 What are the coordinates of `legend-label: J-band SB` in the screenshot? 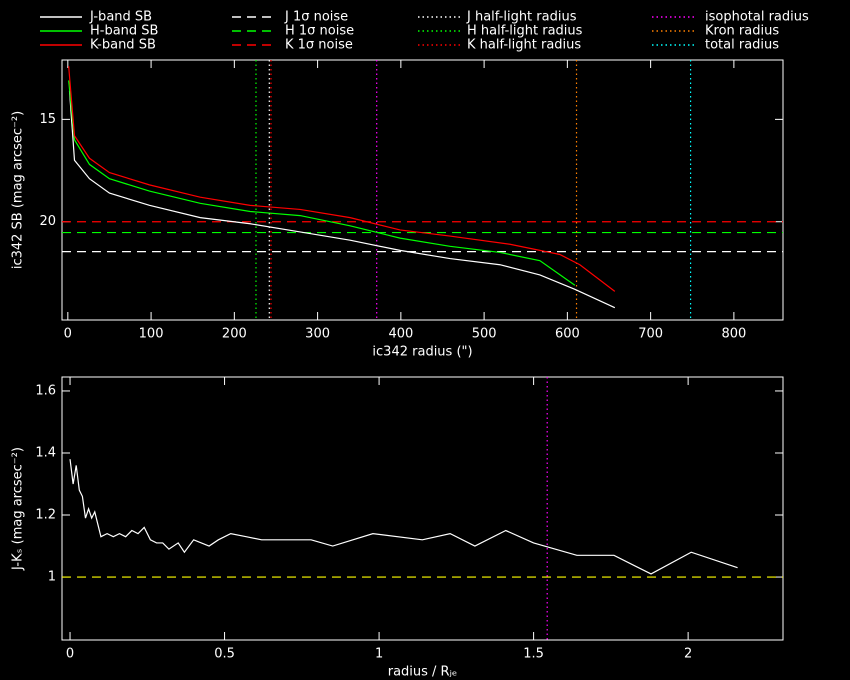 It's located at (120, 17).